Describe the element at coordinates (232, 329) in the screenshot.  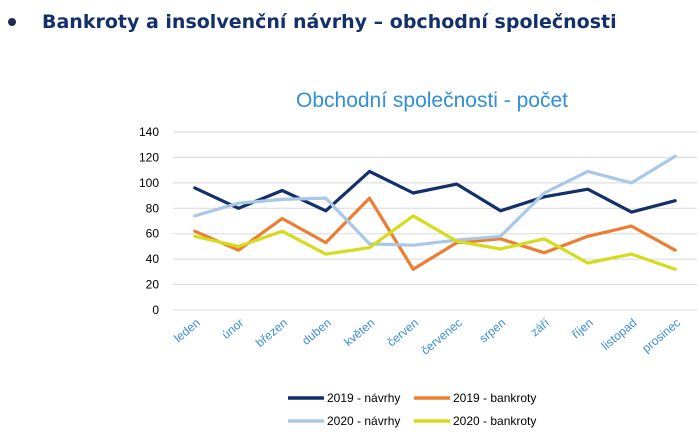
I see `x-tick-label: únor` at that location.